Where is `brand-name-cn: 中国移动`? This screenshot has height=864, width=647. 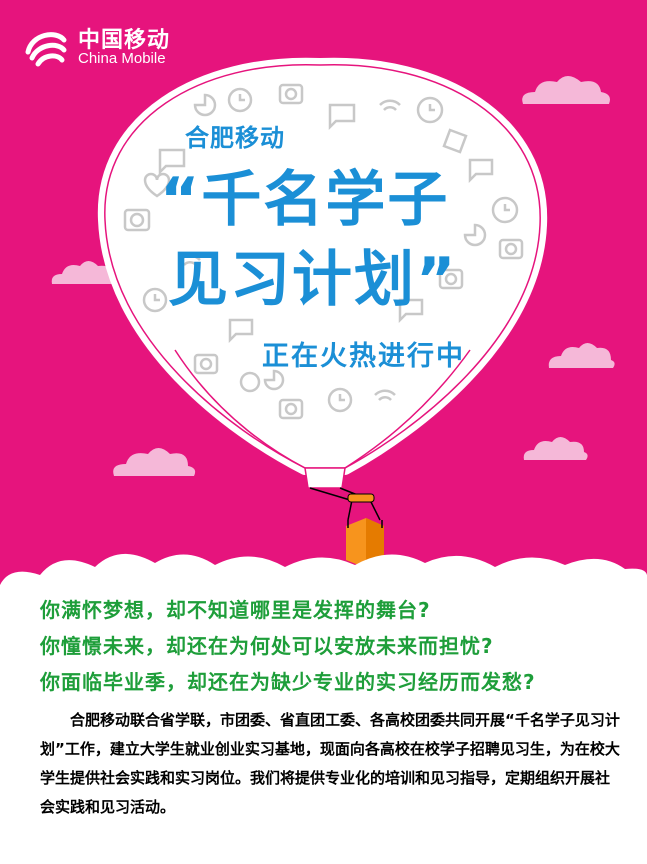
brand-name-cn: 中国移动 is located at coordinates (124, 40).